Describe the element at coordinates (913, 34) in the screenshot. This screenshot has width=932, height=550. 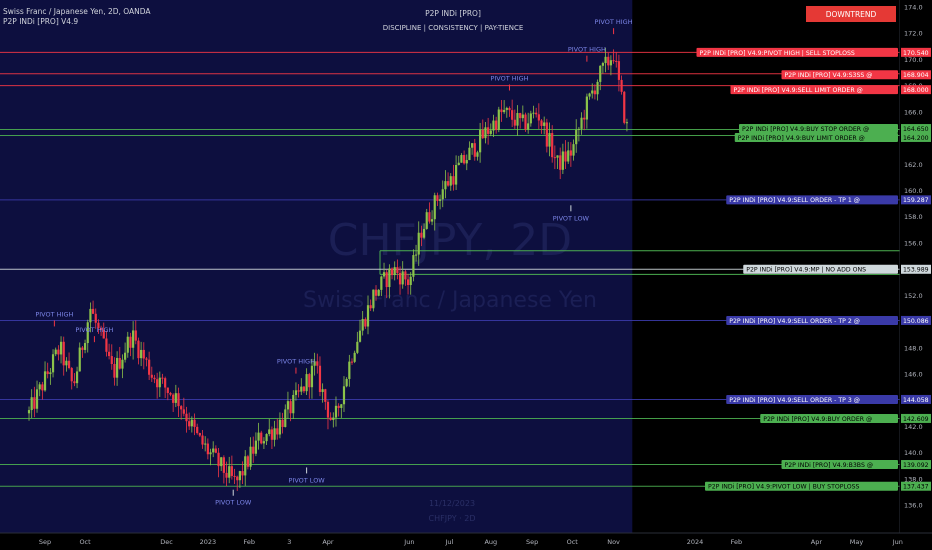
I see `y-tick-18: 172.0` at that location.